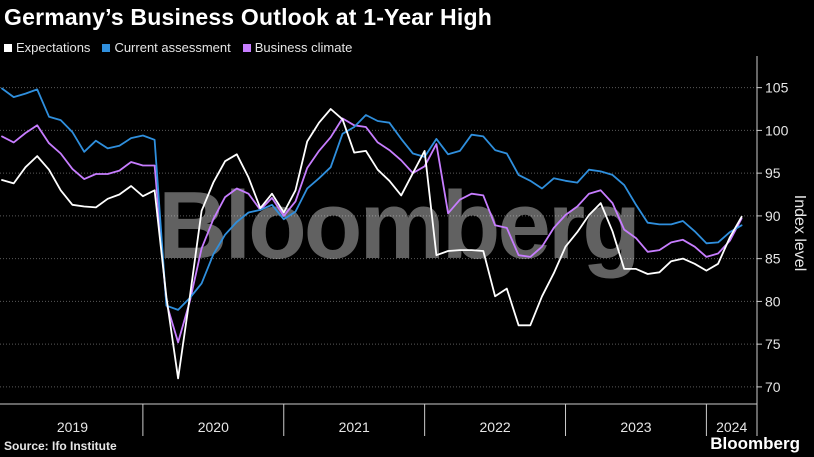 This screenshot has width=814, height=457. Describe the element at coordinates (213, 427) in the screenshot. I see `x-tick-label-2020: 2020` at that location.